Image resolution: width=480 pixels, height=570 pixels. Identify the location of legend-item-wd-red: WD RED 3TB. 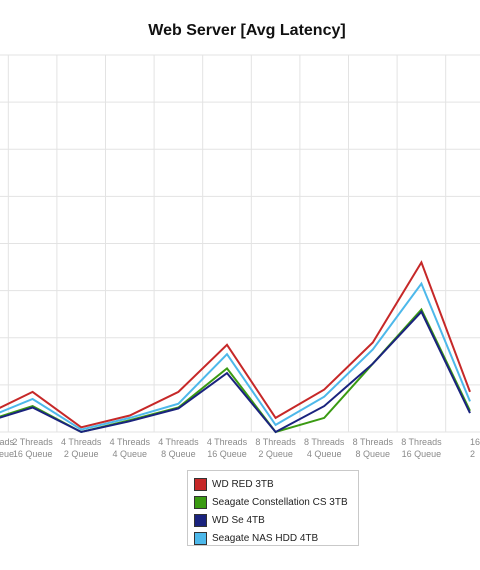
(276, 484).